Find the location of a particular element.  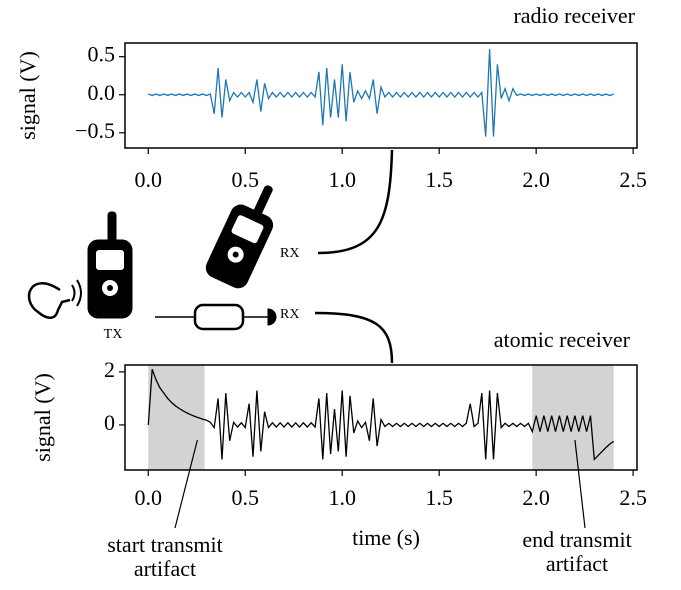

radio-rx is located at coordinates (239, 237).